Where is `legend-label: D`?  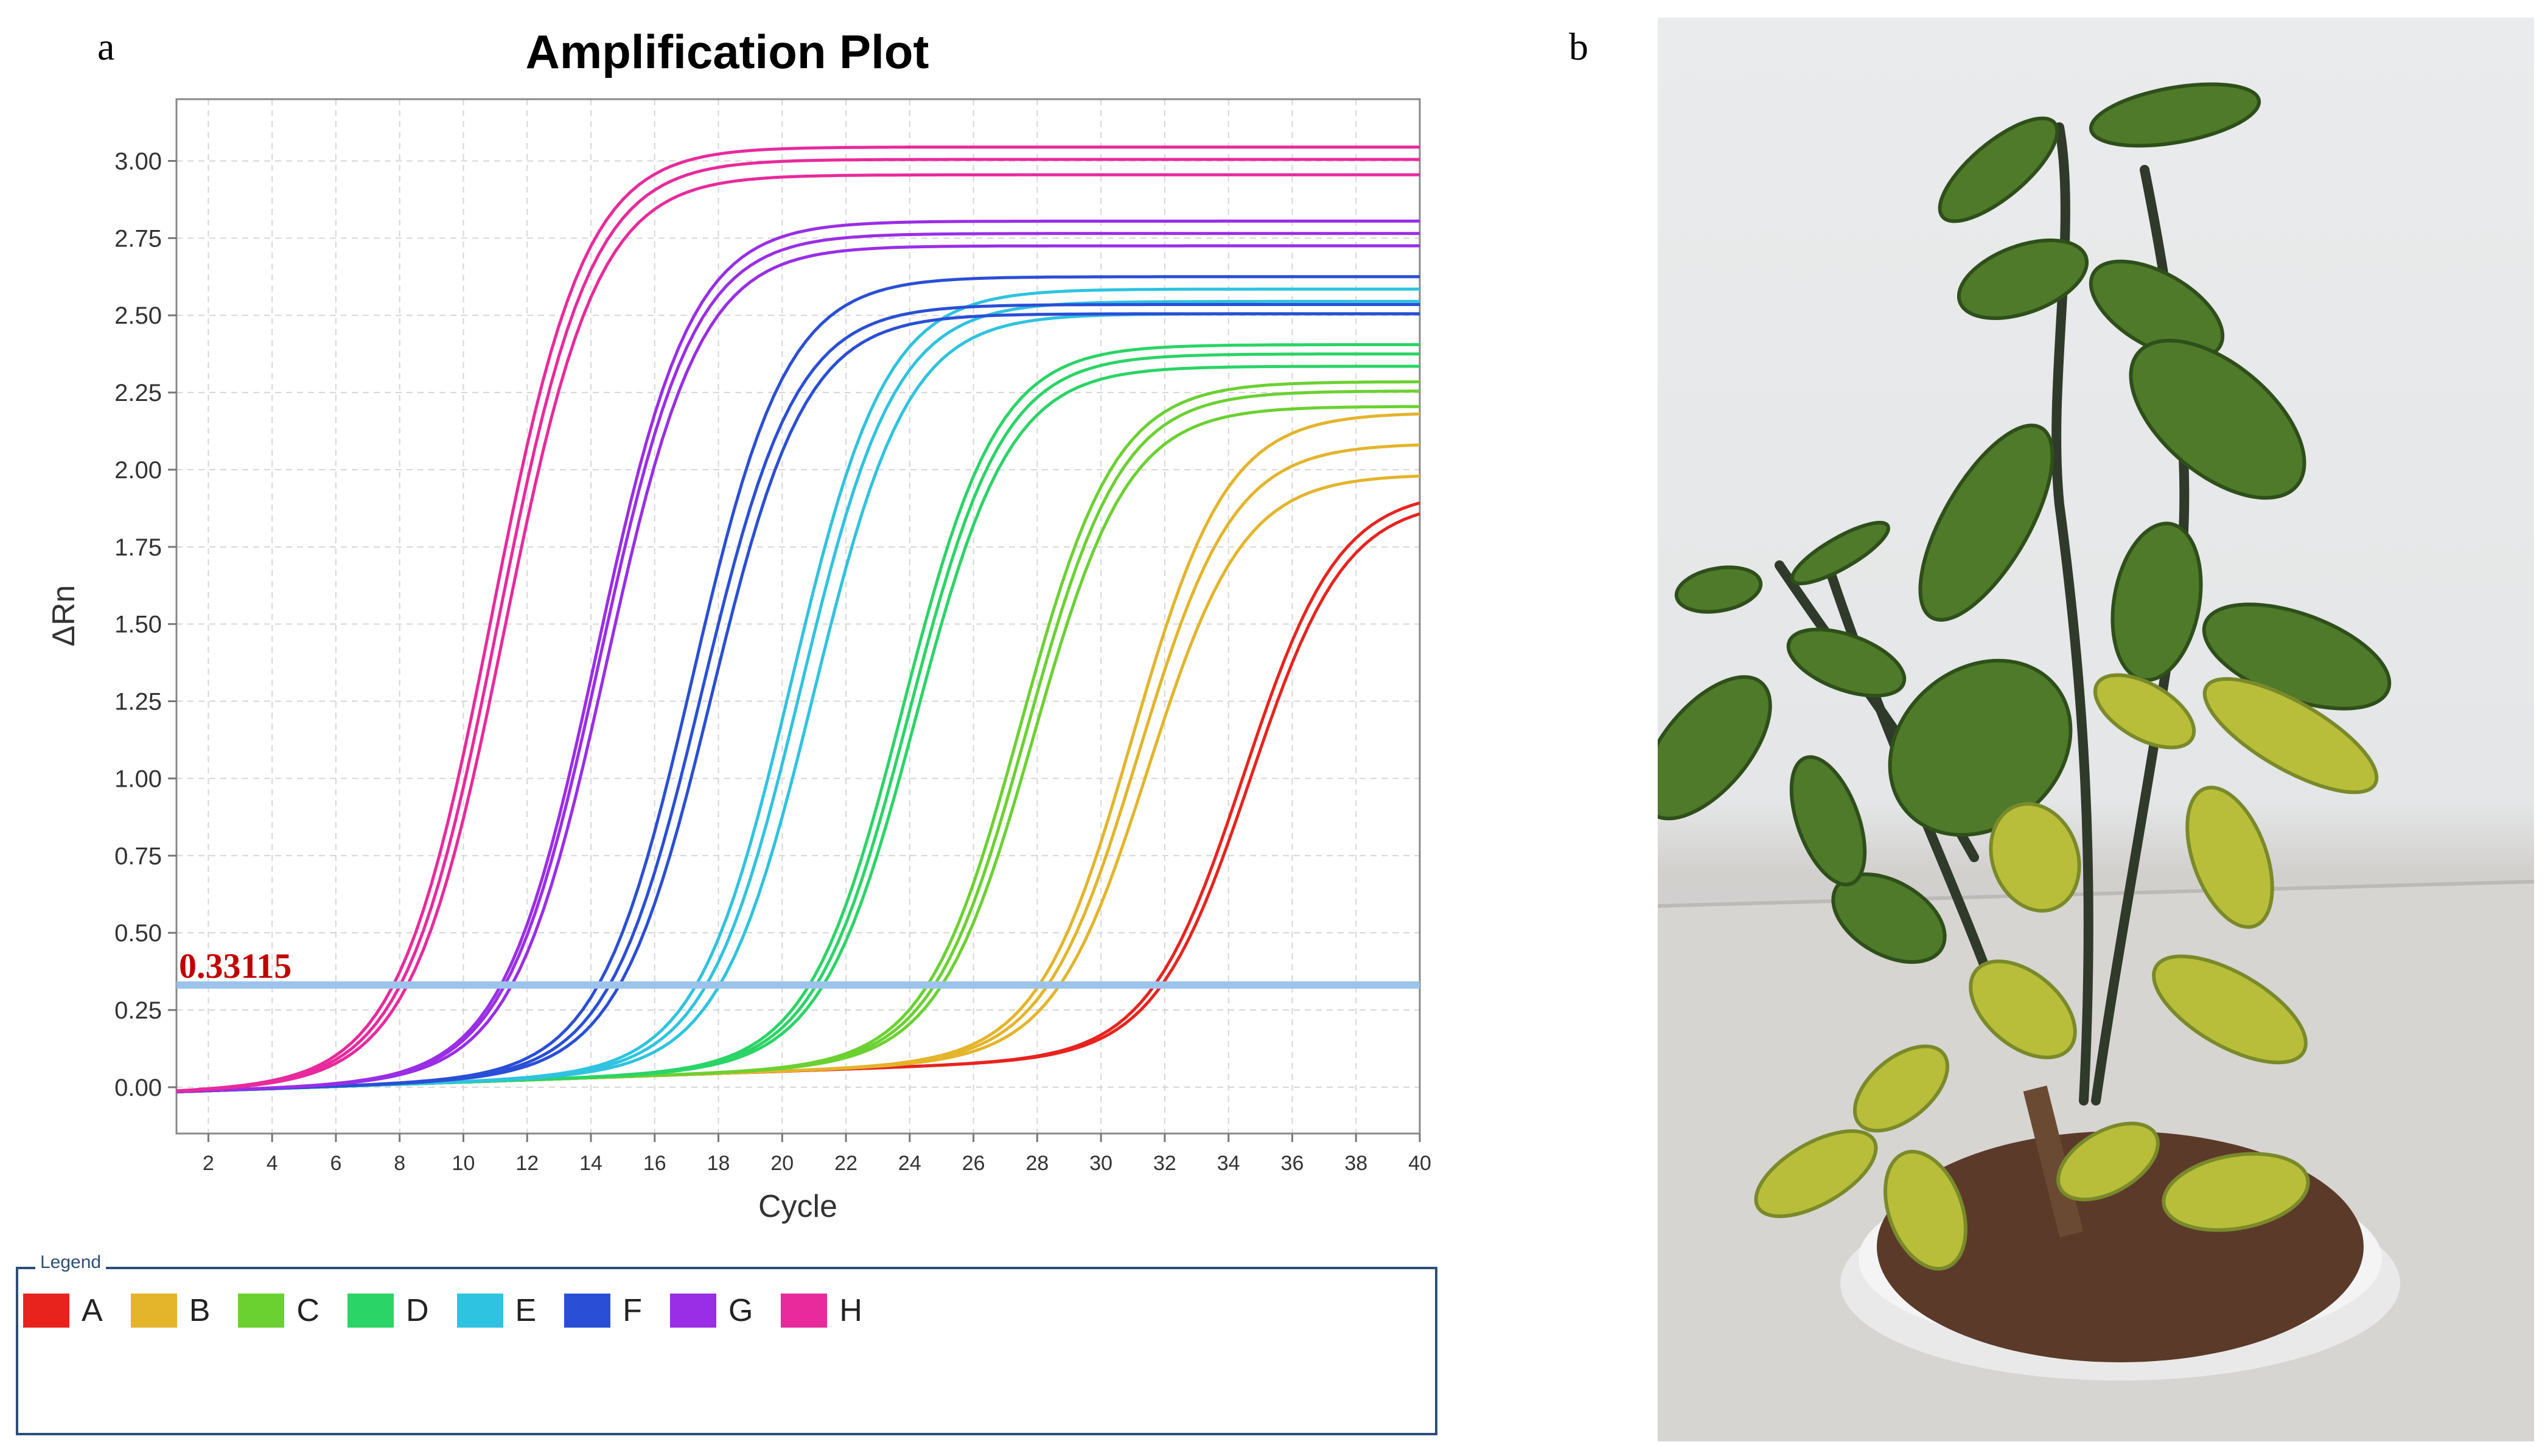 legend-label: D is located at coordinates (417, 1310).